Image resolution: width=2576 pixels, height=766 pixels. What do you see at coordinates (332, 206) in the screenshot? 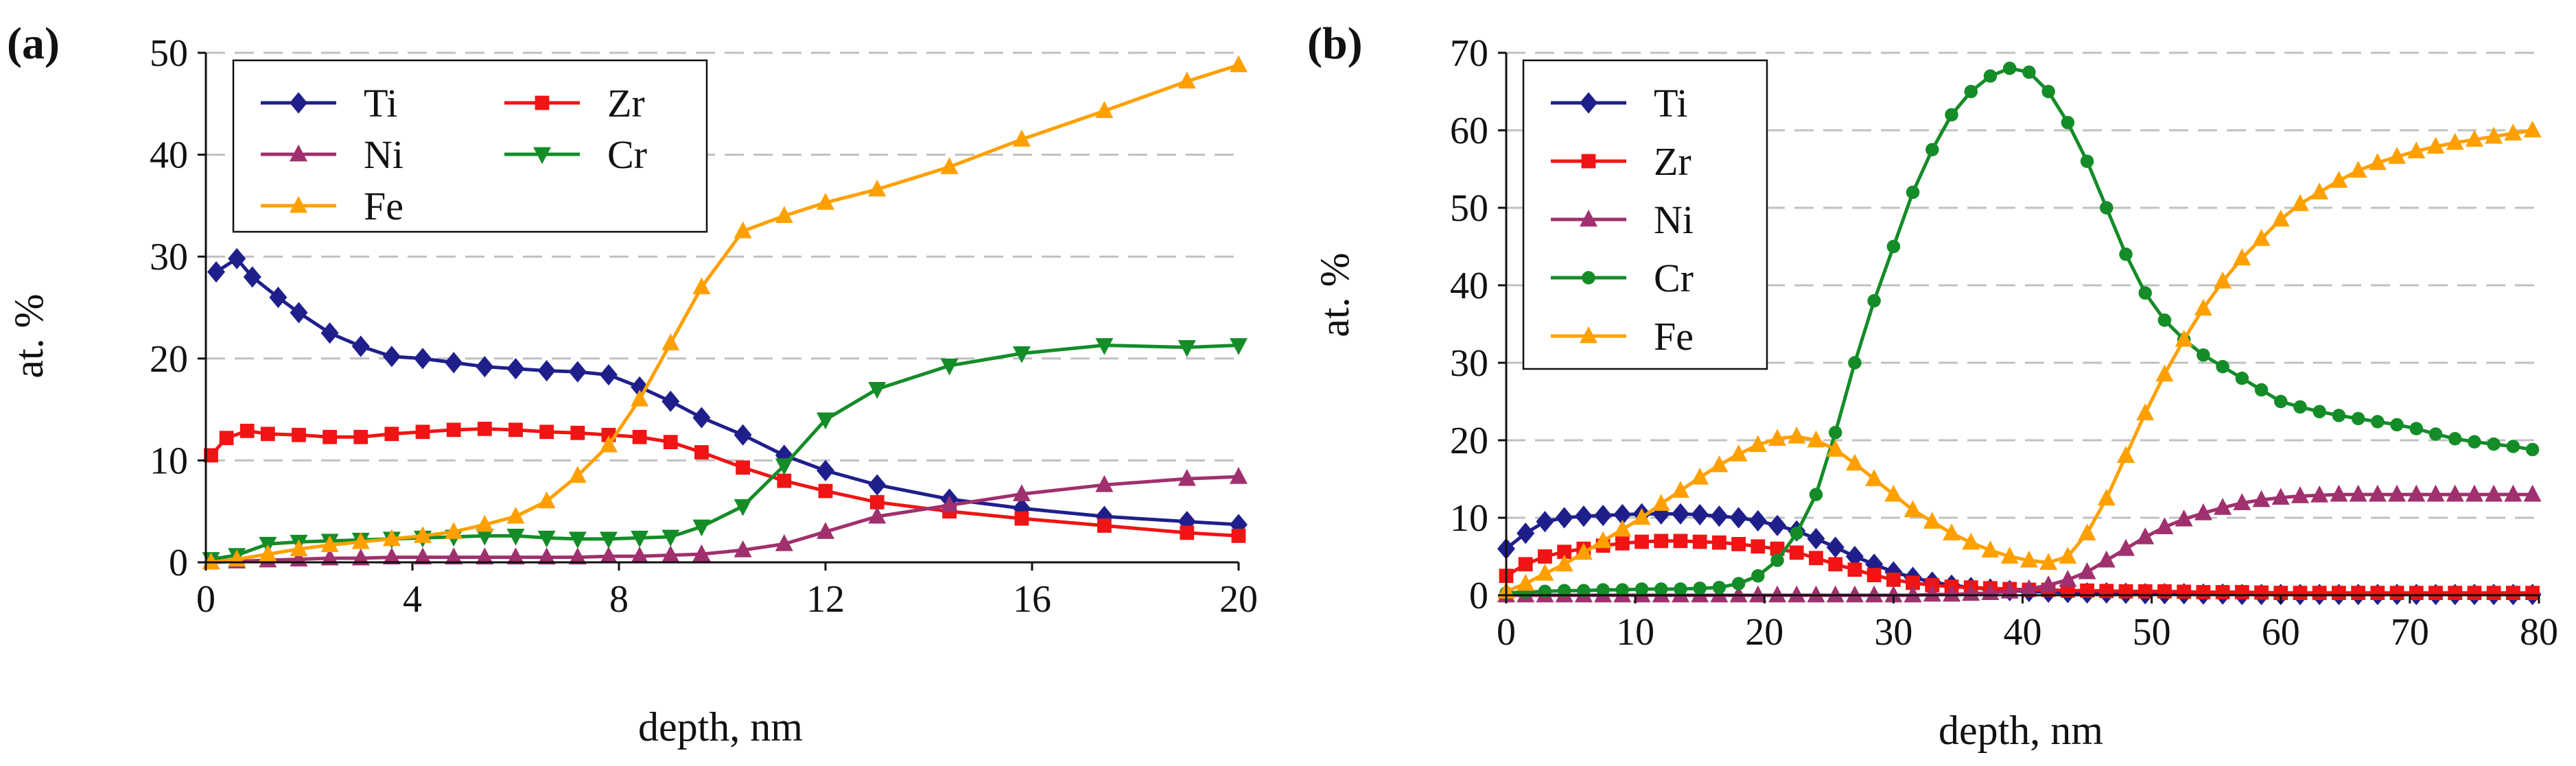
I see `legend-item-fe: Fe` at bounding box center [332, 206].